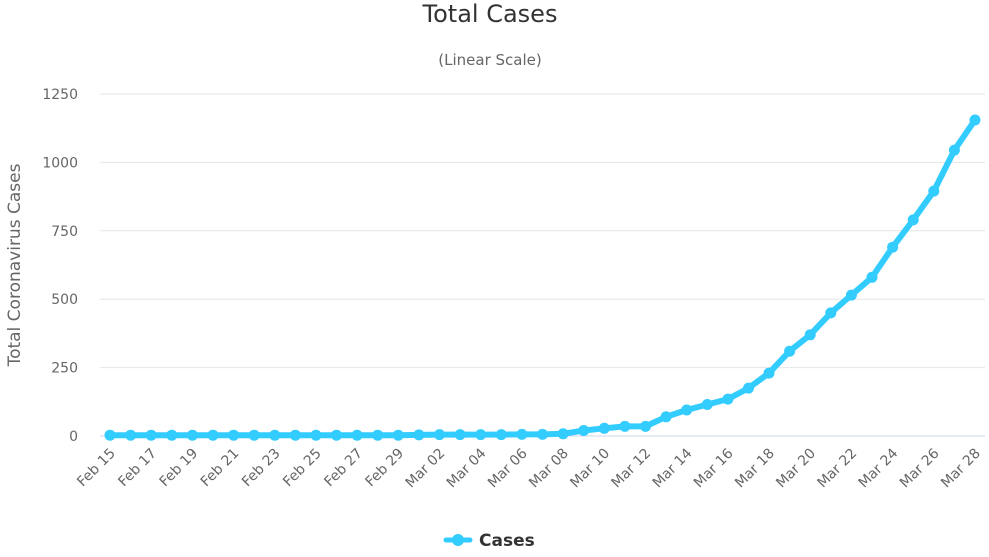 Image resolution: width=989 pixels, height=557 pixels. What do you see at coordinates (755, 469) in the screenshot?
I see `x-tick-label: Mar 18` at bounding box center [755, 469].